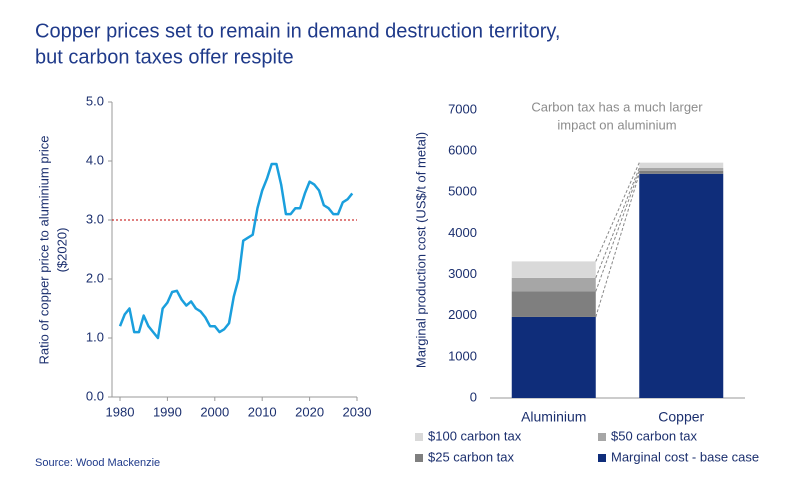 This screenshot has width=800, height=480. What do you see at coordinates (95, 336) in the screenshot?
I see `y-tick-label: 1.0` at bounding box center [95, 336].